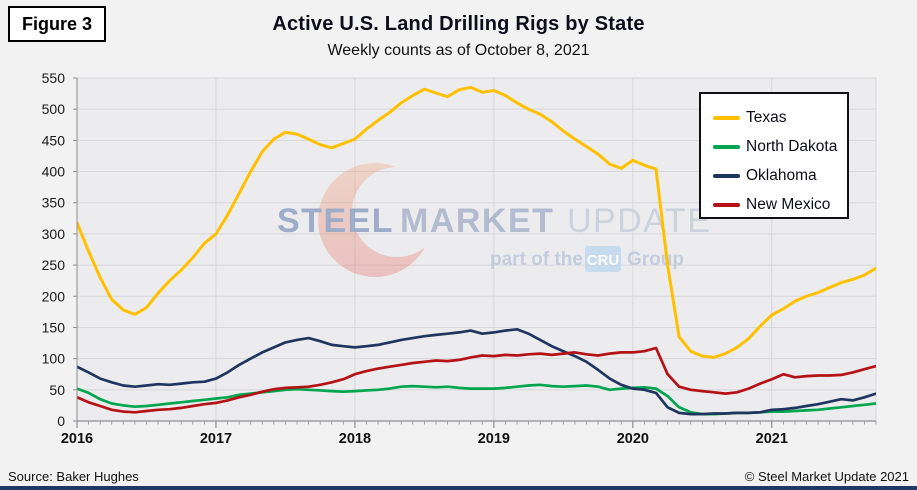  I want to click on legend-item-oklahoma: Oklahoma, so click(780, 175).